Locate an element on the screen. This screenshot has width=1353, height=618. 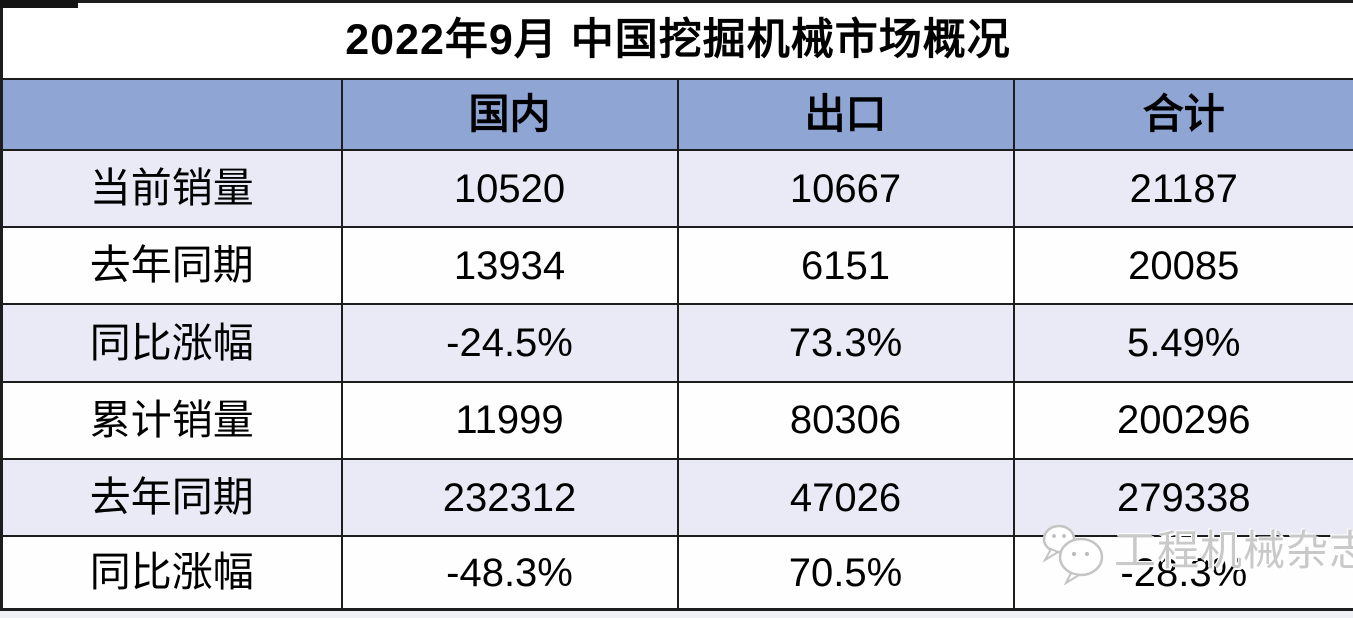
column-header-total: 合计 is located at coordinates (1182, 114).